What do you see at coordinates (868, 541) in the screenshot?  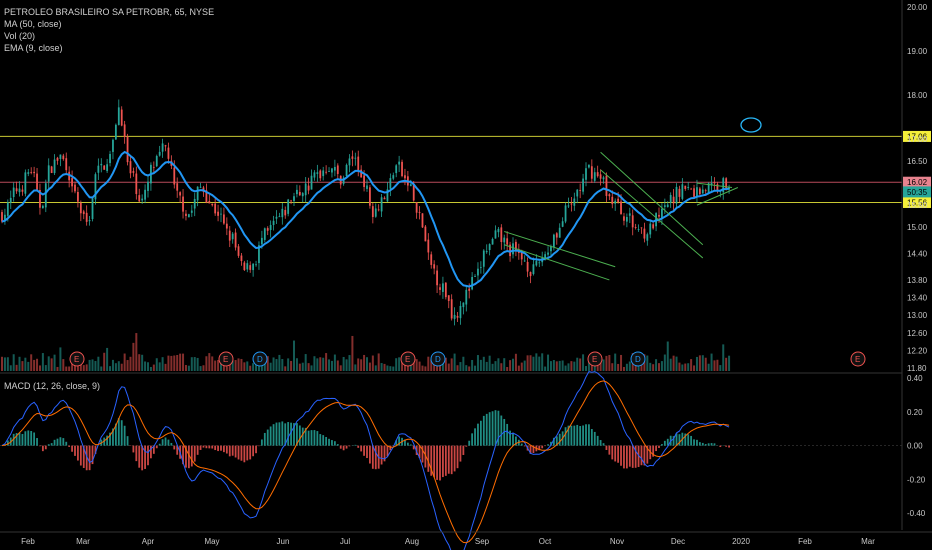 I see `x-tick-label: Mar` at bounding box center [868, 541].